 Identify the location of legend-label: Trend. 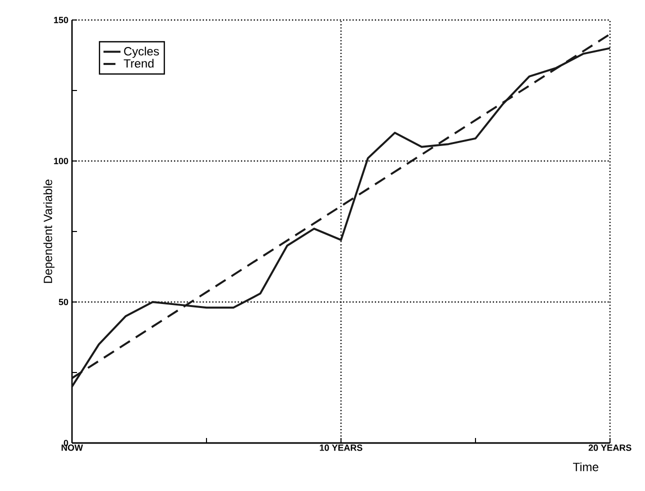
(139, 63).